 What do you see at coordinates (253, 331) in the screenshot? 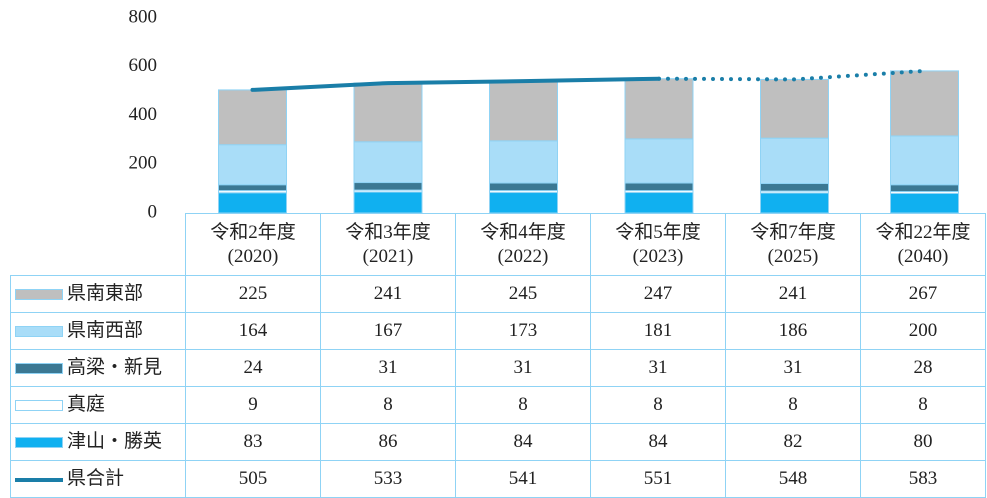
I see `value-cell: 164` at bounding box center [253, 331].